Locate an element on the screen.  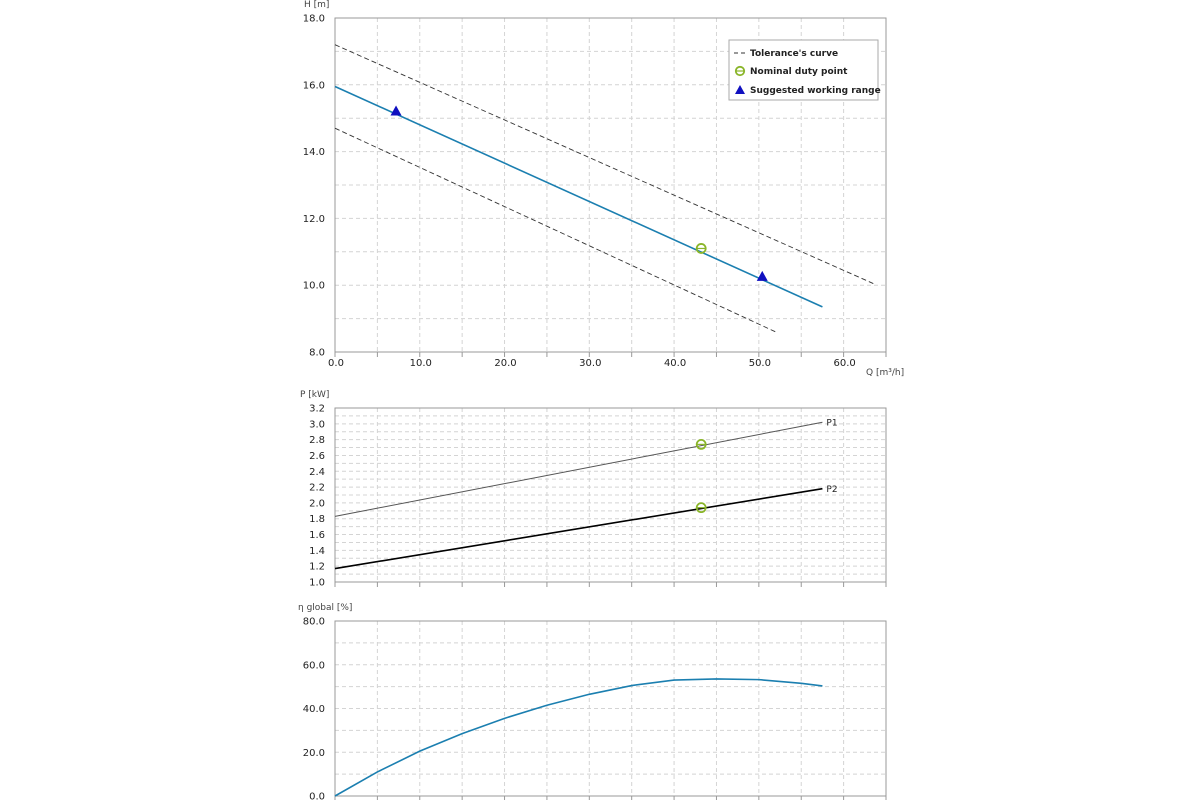
legend-tolerance-label: Tolerance's curve is located at coordinates (794, 54).